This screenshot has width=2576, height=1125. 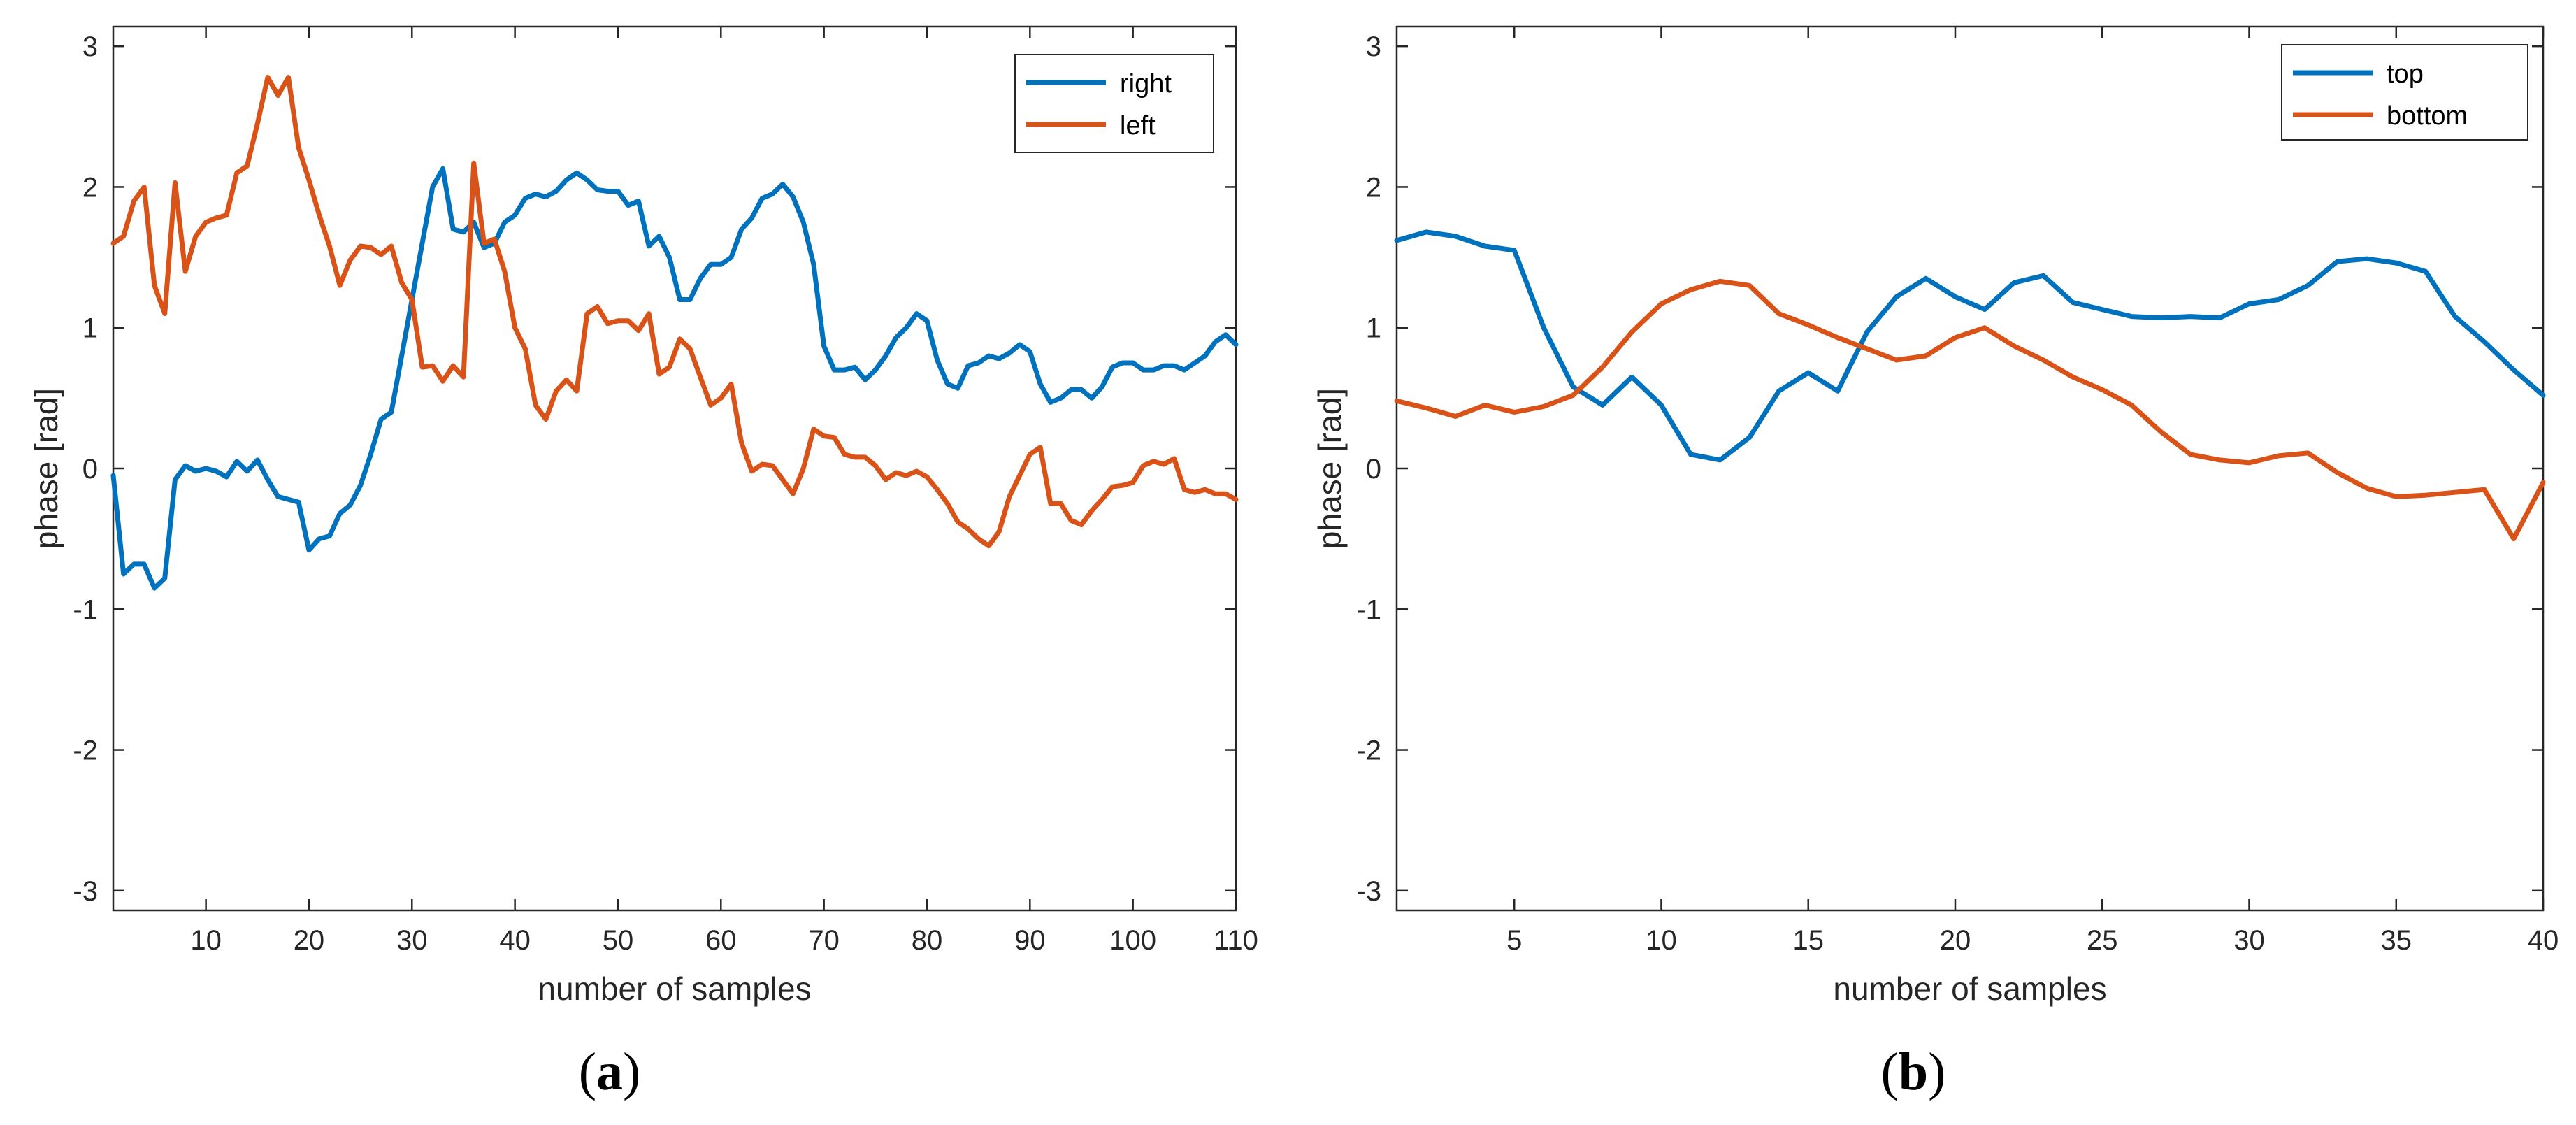 What do you see at coordinates (46, 469) in the screenshot?
I see `panel-a-y-axis-label: phase [rad]` at bounding box center [46, 469].